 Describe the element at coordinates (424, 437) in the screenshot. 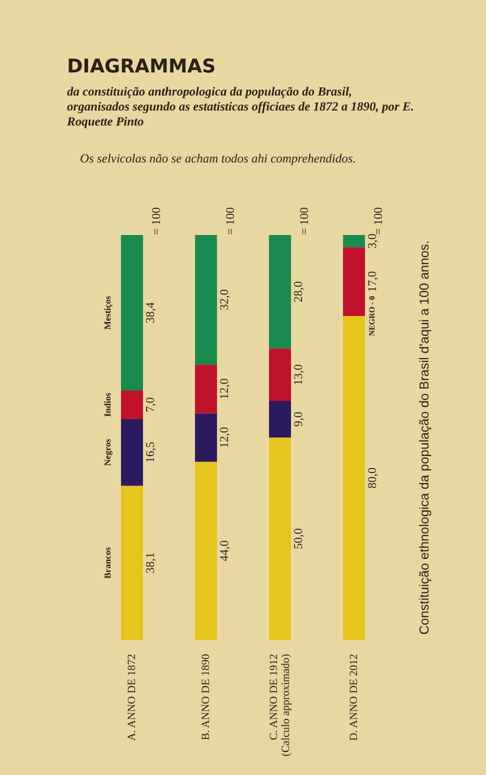

I see `text: Constituição ethnologica da população do Brasil d'aqui a 100 annos.` at that location.